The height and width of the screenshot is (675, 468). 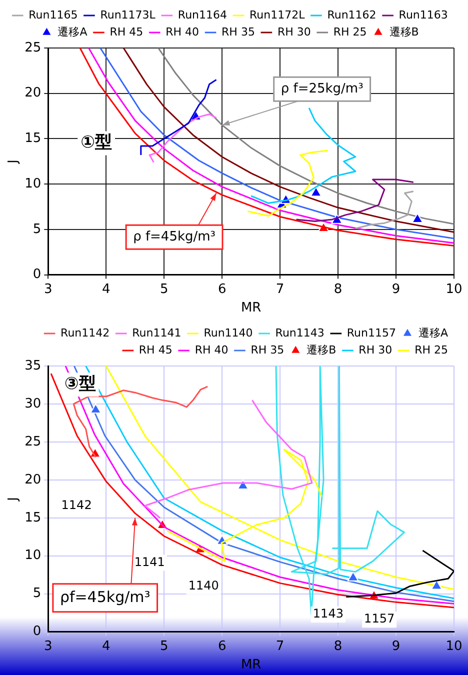 What do you see at coordinates (423, 15) in the screenshot?
I see `legend-label: Run1163` at bounding box center [423, 15].